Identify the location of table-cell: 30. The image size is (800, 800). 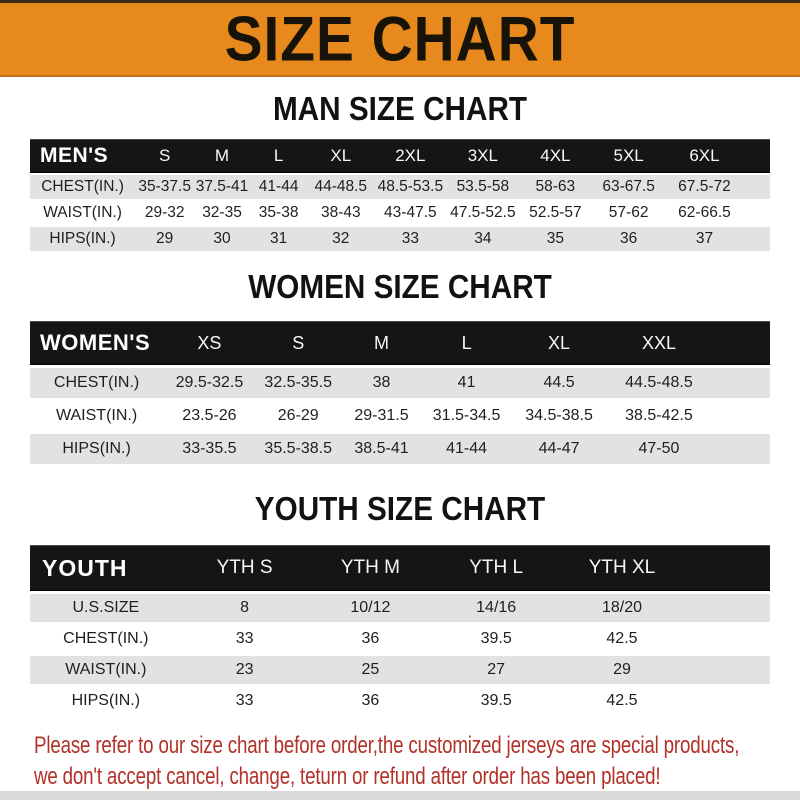
(222, 239).